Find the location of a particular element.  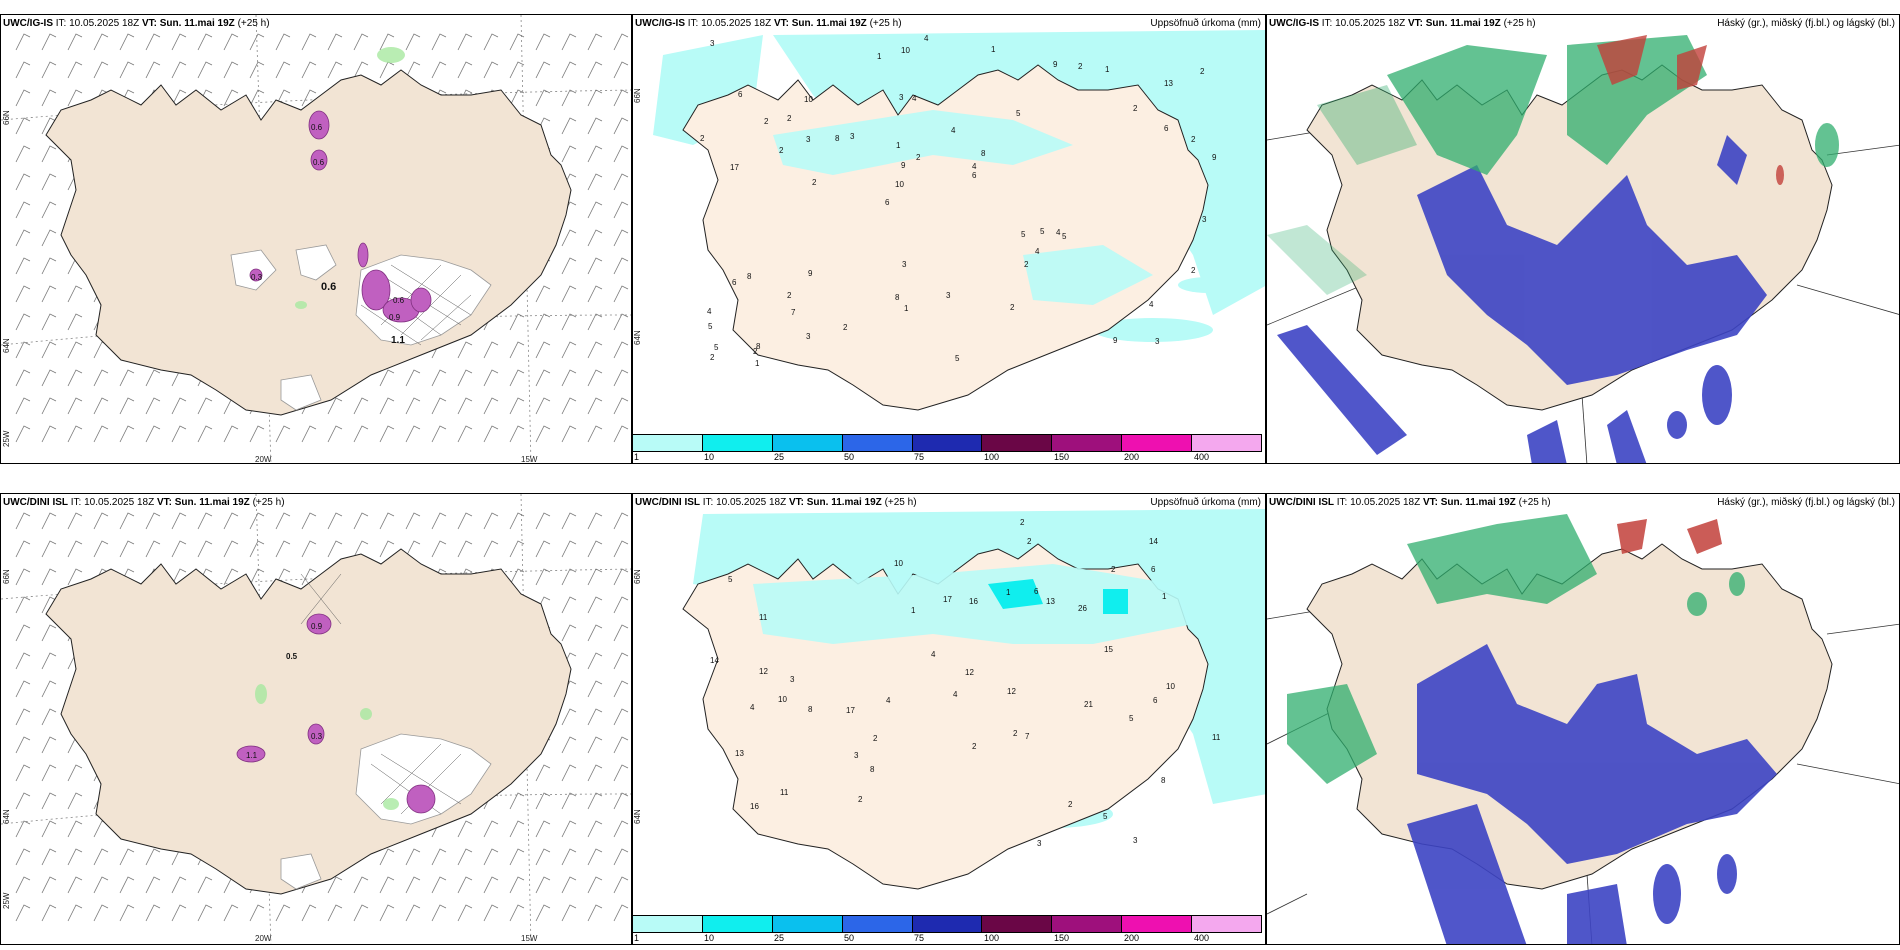

precip-over-land is located at coordinates (1088, 275).